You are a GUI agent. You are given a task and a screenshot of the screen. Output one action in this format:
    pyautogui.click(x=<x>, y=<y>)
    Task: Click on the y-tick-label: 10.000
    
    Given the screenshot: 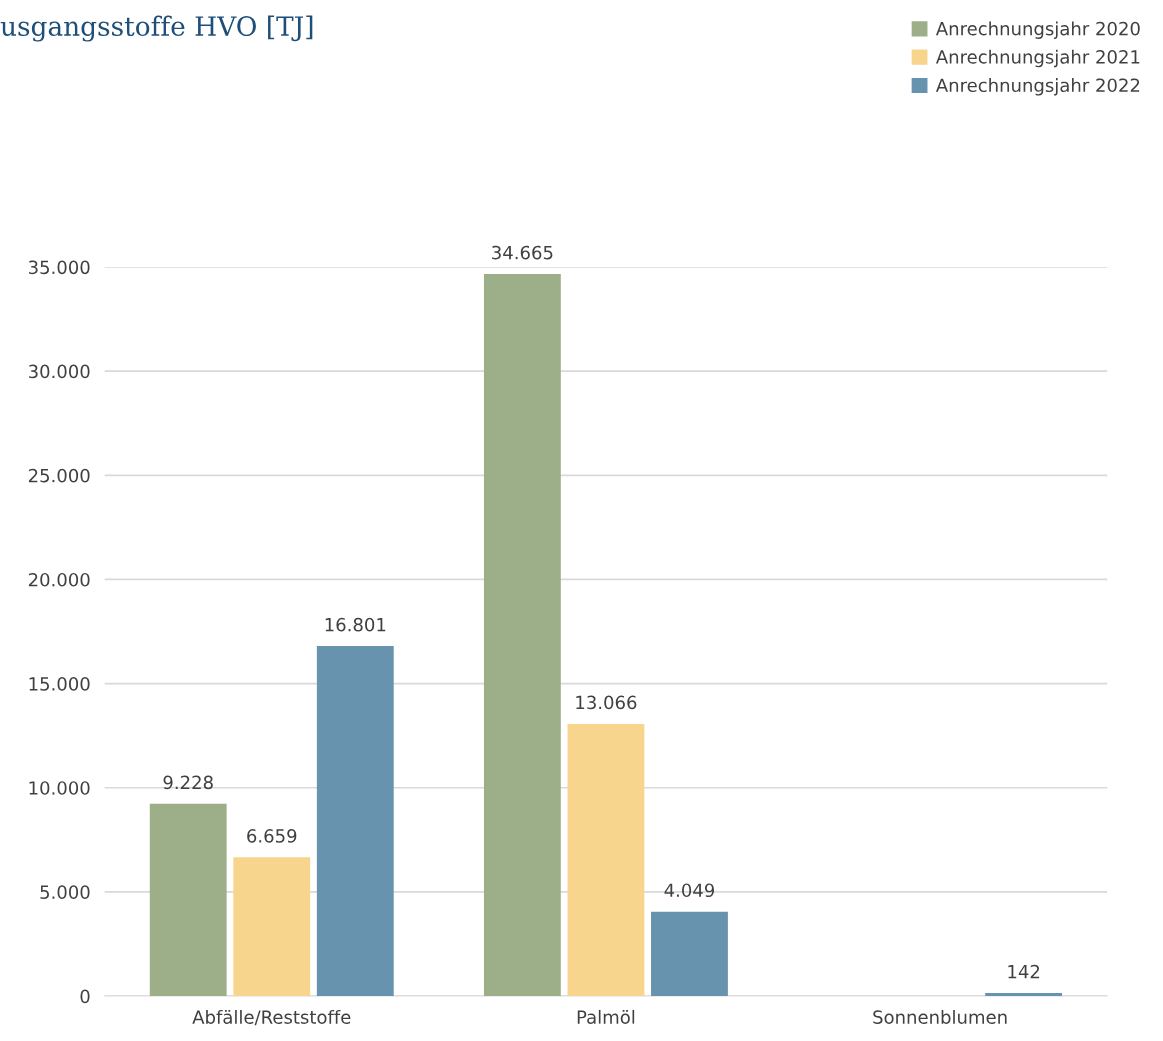 What is the action you would take?
    pyautogui.click(x=59, y=788)
    